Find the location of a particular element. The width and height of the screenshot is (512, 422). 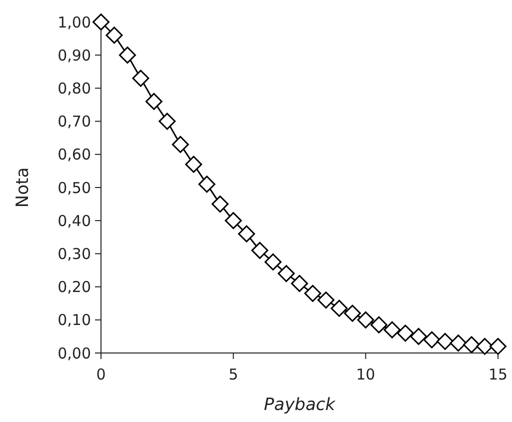

y-tick-label: 0,10 is located at coordinates (74, 320).